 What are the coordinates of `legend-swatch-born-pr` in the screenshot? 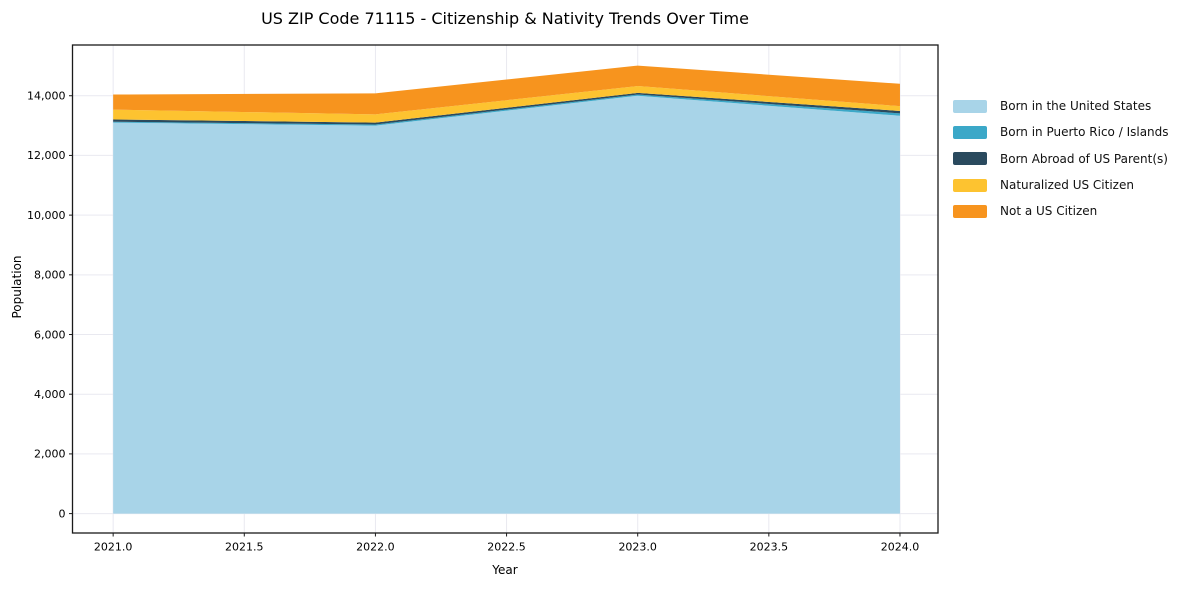 It's located at (970, 132).